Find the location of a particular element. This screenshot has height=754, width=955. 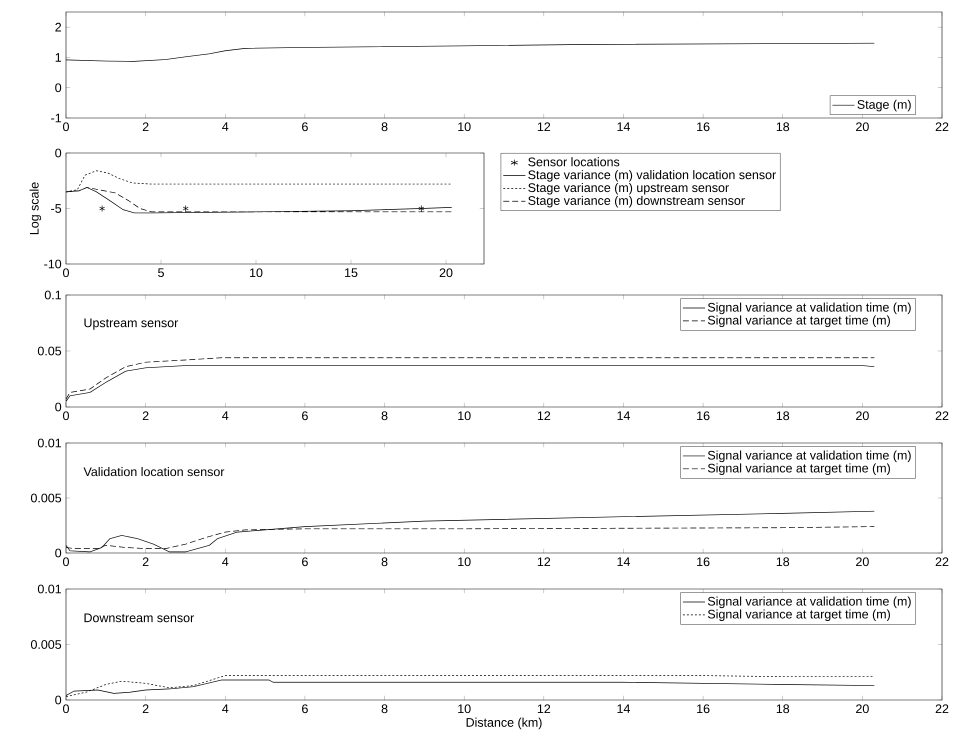

x-tick-label: 15 is located at coordinates (351, 273).